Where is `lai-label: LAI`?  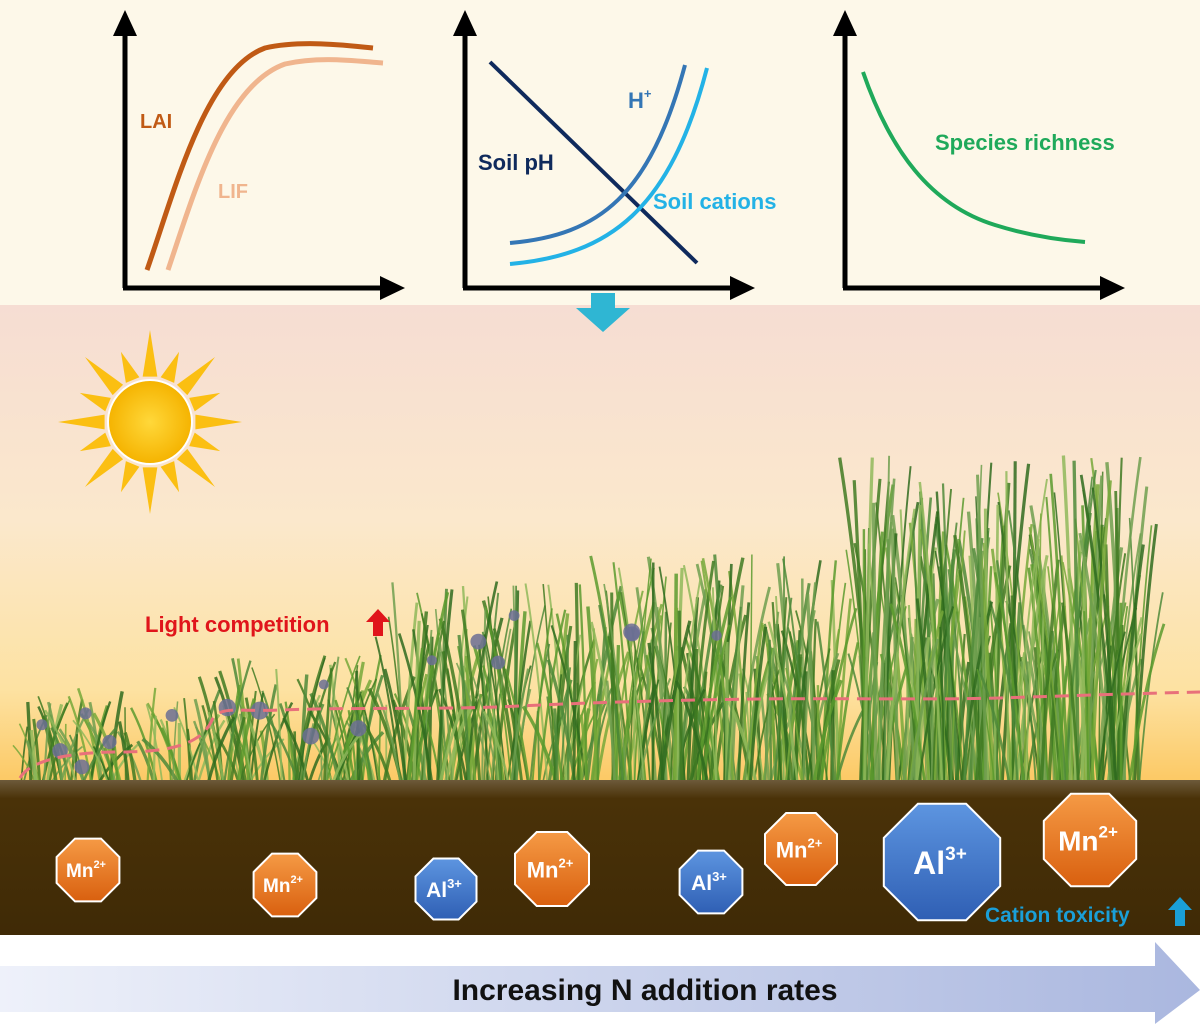
lai-label: LAI is located at coordinates (156, 122).